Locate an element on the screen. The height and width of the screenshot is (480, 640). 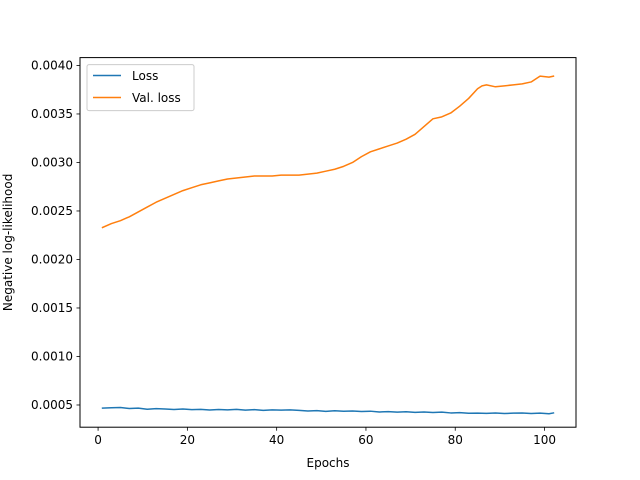
y-tick-label: 0.0025 is located at coordinates (52, 211).